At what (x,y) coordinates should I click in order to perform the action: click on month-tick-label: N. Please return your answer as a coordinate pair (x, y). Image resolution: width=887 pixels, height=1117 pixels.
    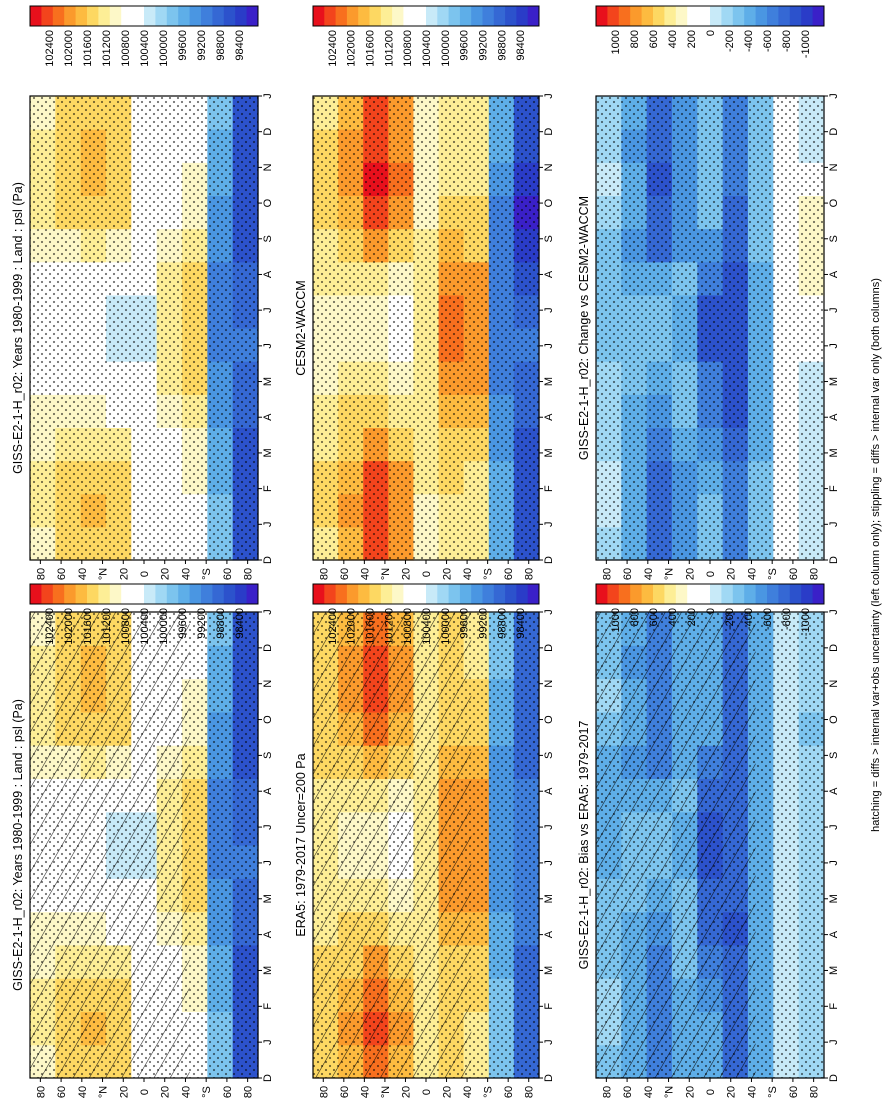
    Looking at the image, I should click on (268, 684).